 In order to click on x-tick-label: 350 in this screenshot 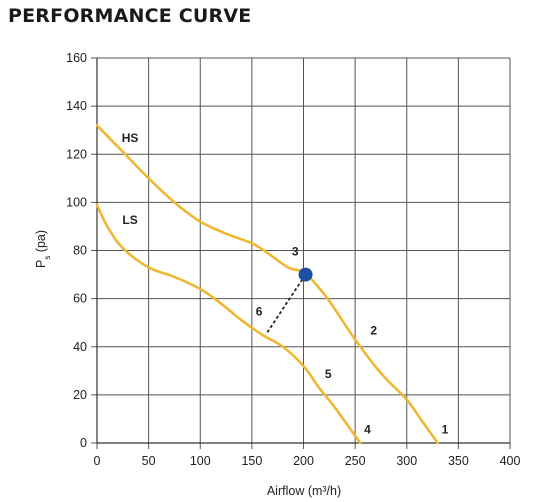, I will do `click(458, 461)`.